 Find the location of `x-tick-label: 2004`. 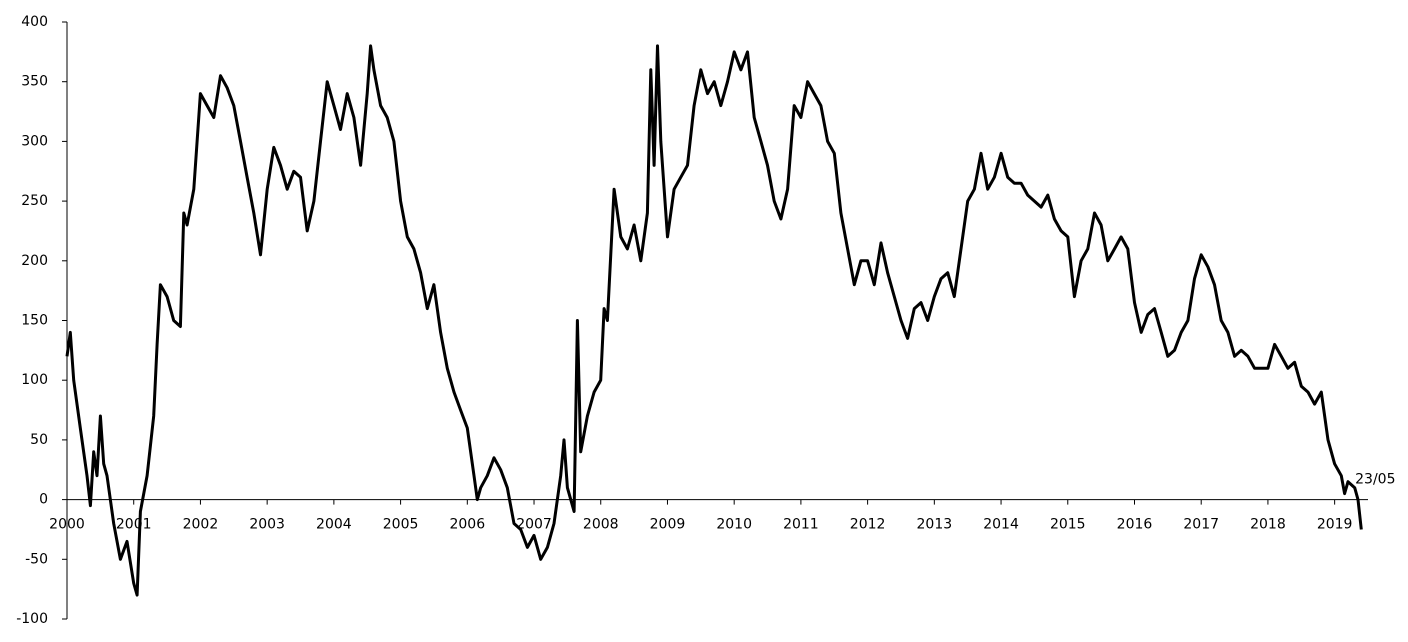

x-tick-label: 2004 is located at coordinates (334, 525).